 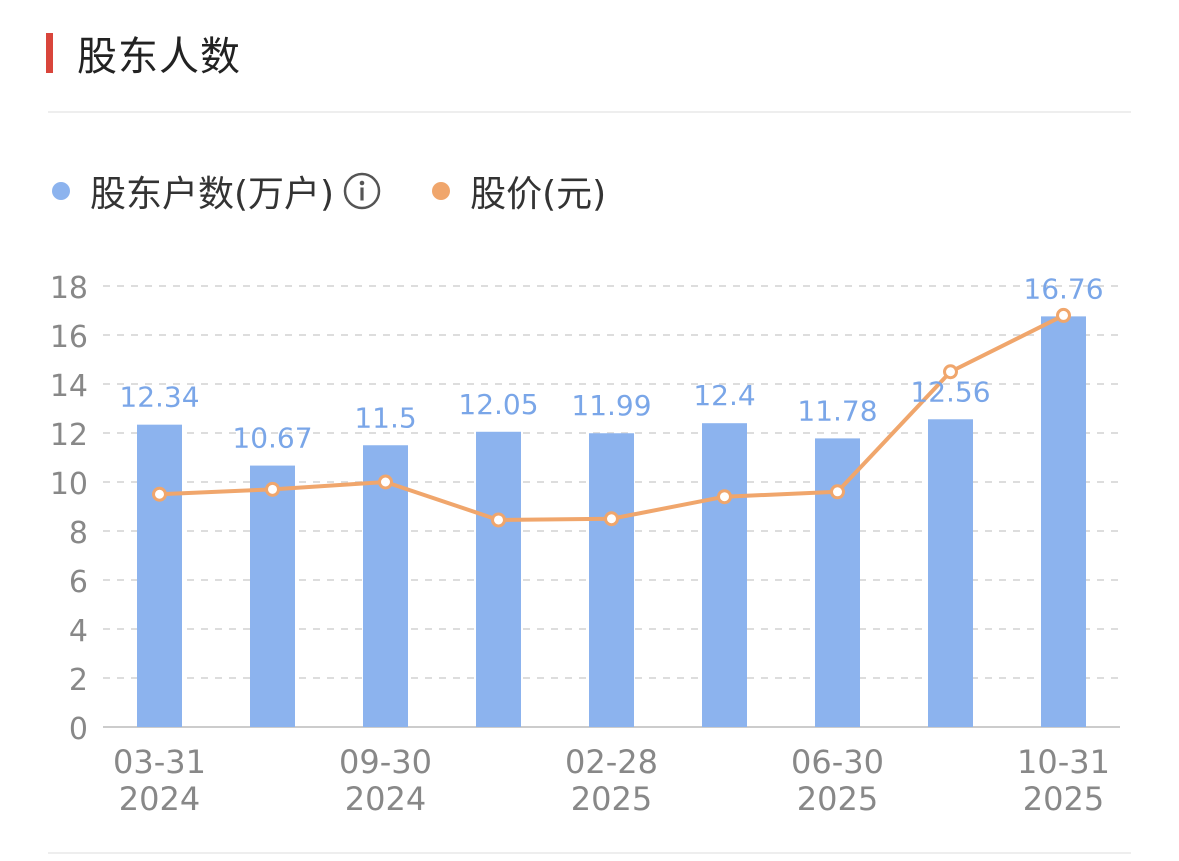 I want to click on bar-value-label: 11.5, so click(x=385, y=417).